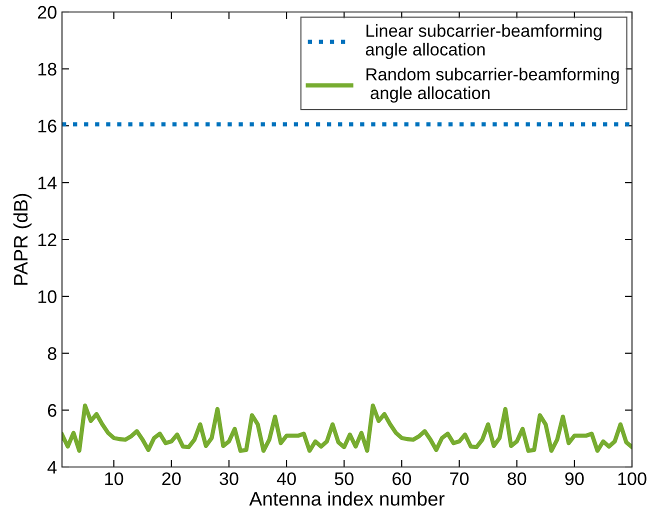 The image size is (649, 521). What do you see at coordinates (47, 239) in the screenshot?
I see `y-tick-label: 12` at bounding box center [47, 239].